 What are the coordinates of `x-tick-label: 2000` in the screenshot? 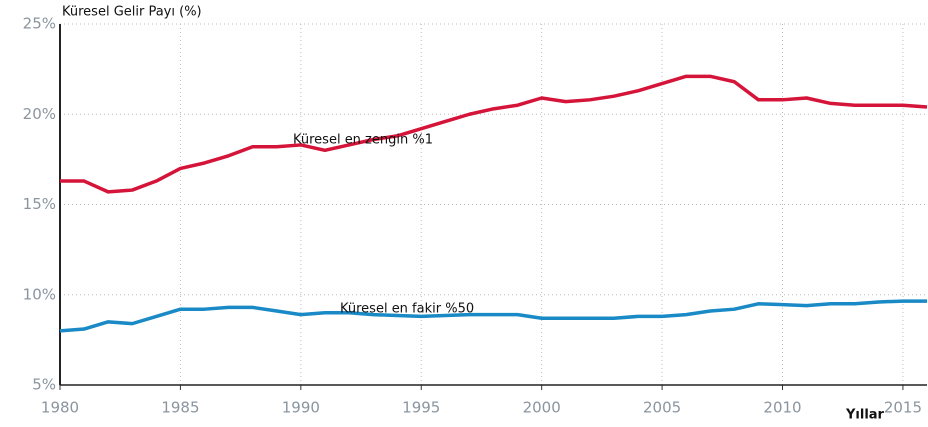 It's located at (542, 408).